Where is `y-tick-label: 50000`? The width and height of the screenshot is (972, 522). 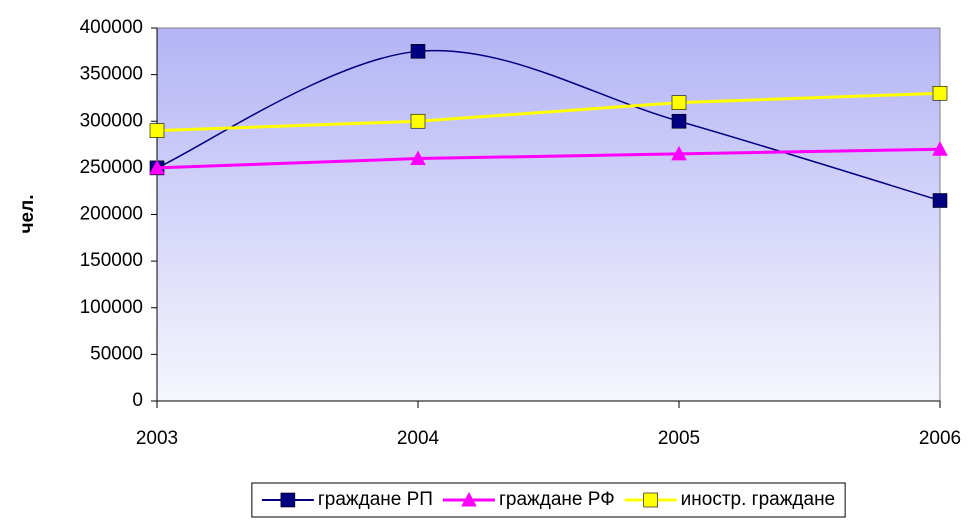 y-tick-label: 50000 is located at coordinates (116, 353).